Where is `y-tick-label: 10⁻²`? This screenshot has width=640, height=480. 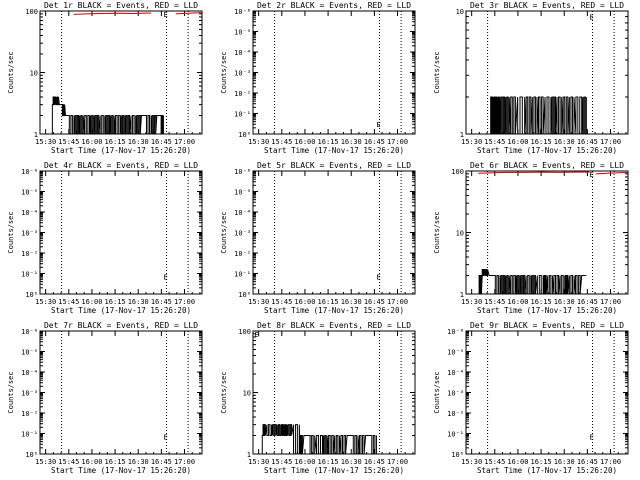
y-tick-label: 10⁻² is located at coordinates (242, 94).